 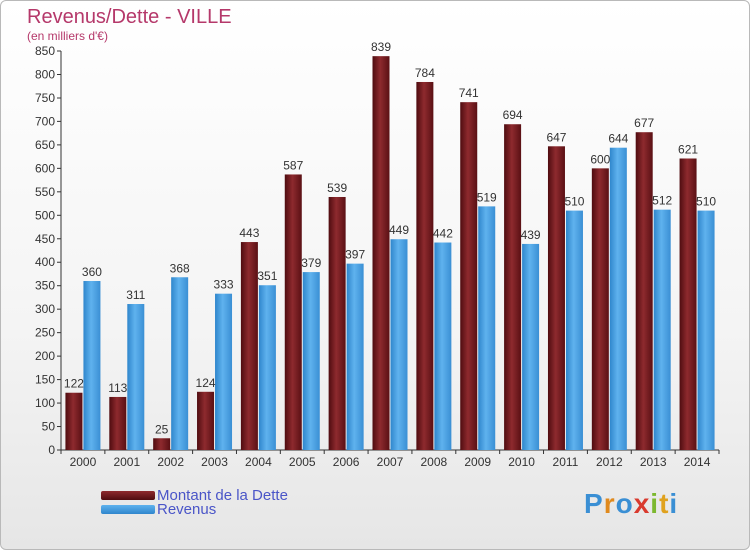 I want to click on data-label-revenue: 442, so click(x=443, y=234).